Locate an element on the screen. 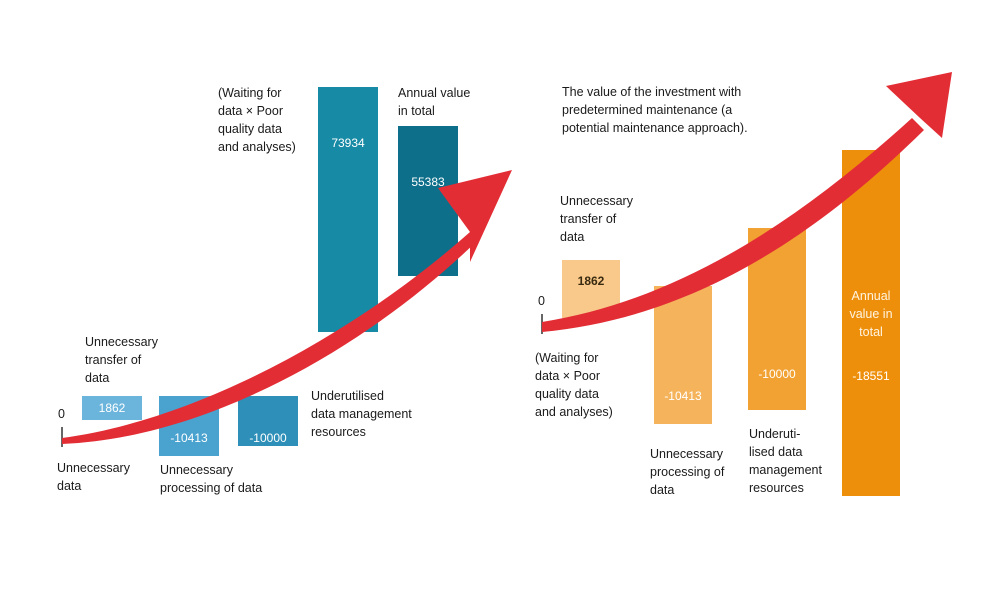 This screenshot has height=591, width=1000. category-label-4: Annual value in total is located at coordinates (870, 314).